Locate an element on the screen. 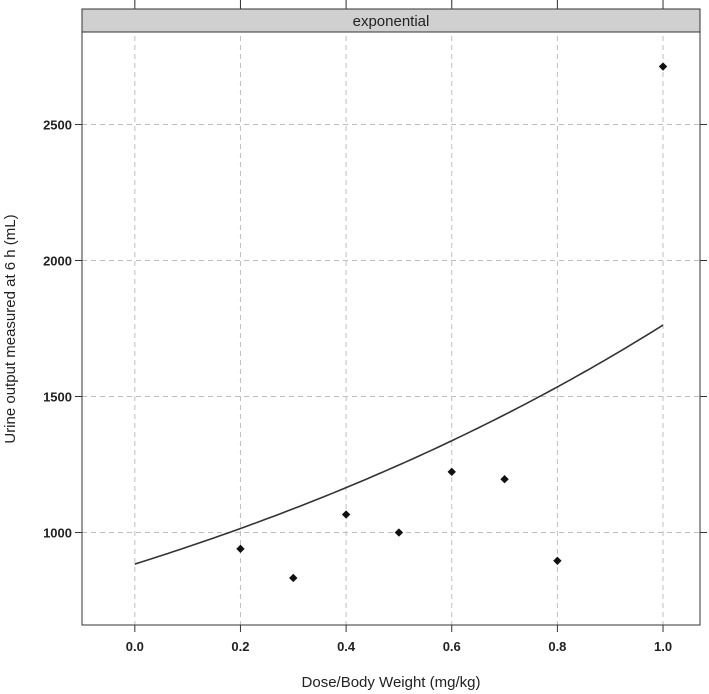 This screenshot has height=694, width=709. x-tick-label: 0.2 is located at coordinates (240, 646).